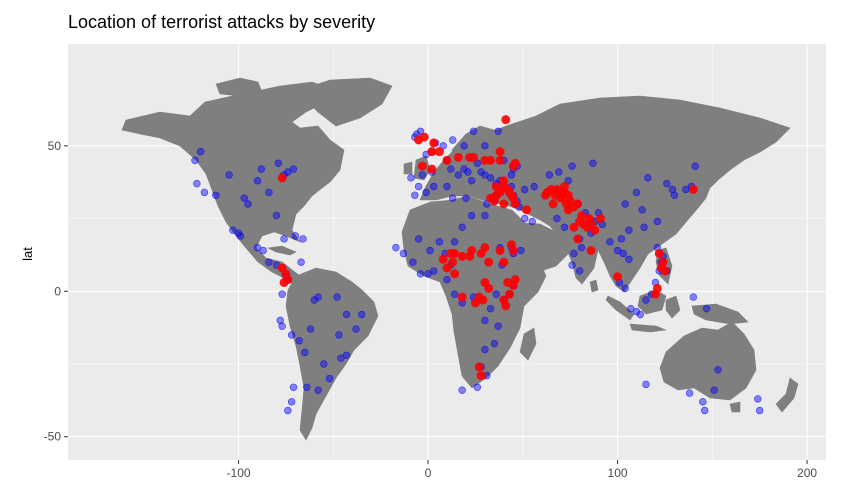  I want to click on land-java, so click(648, 328).